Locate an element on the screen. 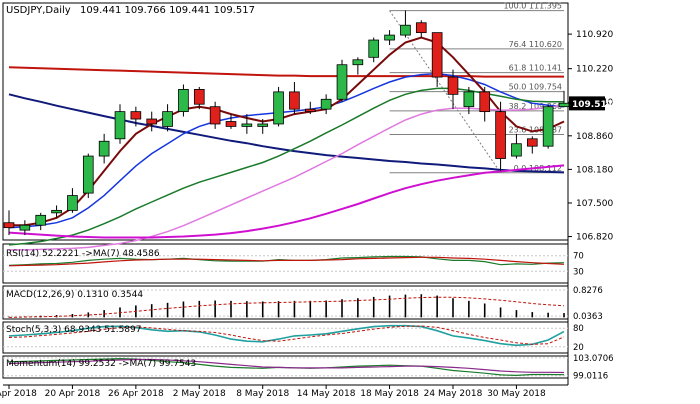 The image size is (700, 404). fib-level-label: 100.0 111.395 is located at coordinates (532, 6).